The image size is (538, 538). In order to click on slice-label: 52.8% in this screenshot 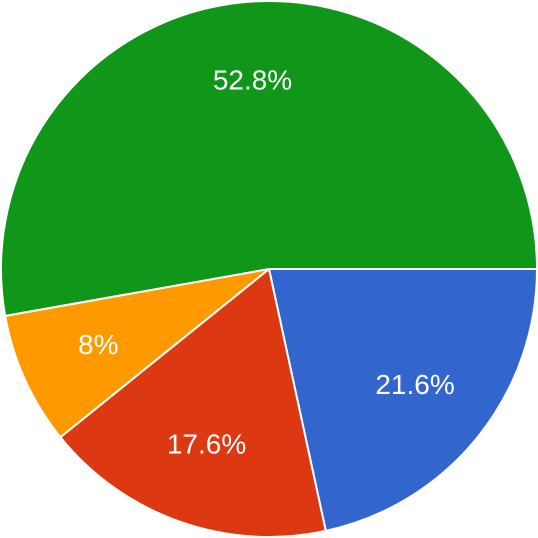, I will do `click(252, 80)`.